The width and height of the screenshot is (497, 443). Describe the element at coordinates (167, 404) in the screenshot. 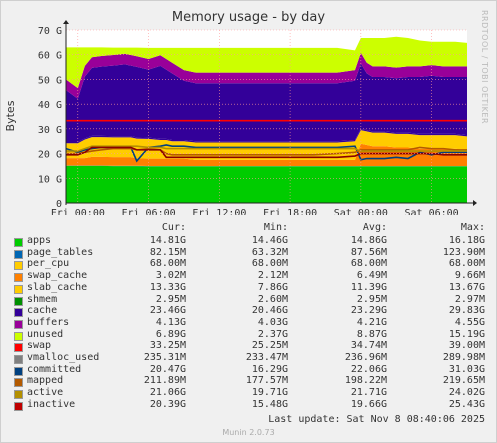

I see `legend-cur: 20.39G` at that location.